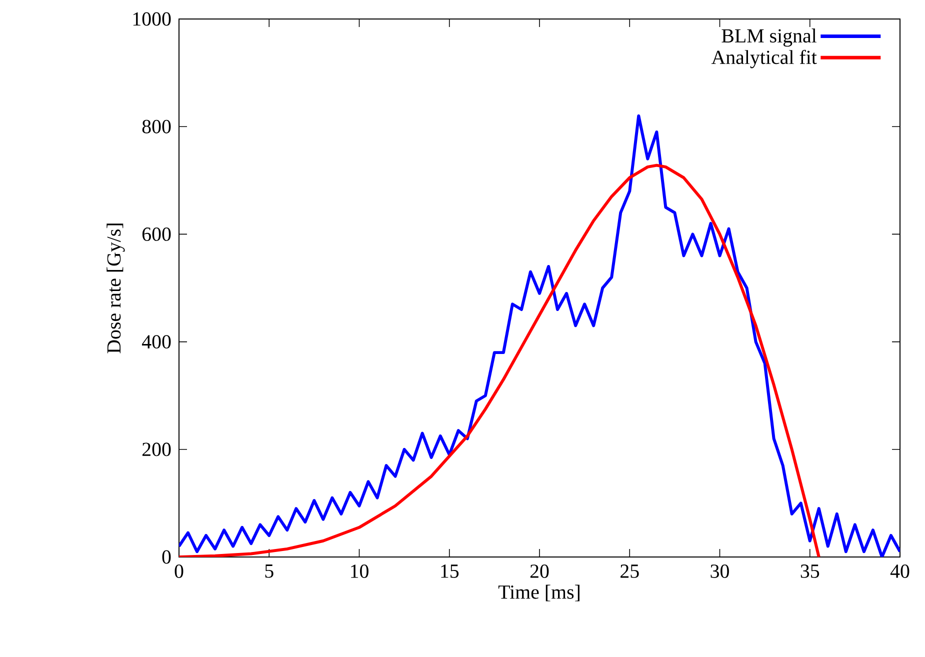 The height and width of the screenshot is (657, 925). Describe the element at coordinates (156, 234) in the screenshot. I see `y-tick-label: 600` at that location.